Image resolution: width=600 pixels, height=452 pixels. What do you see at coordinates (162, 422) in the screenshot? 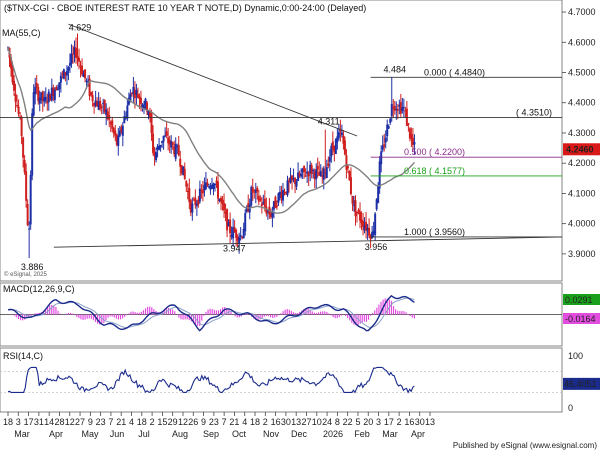
I see `x-tick-day: 15` at bounding box center [162, 422].